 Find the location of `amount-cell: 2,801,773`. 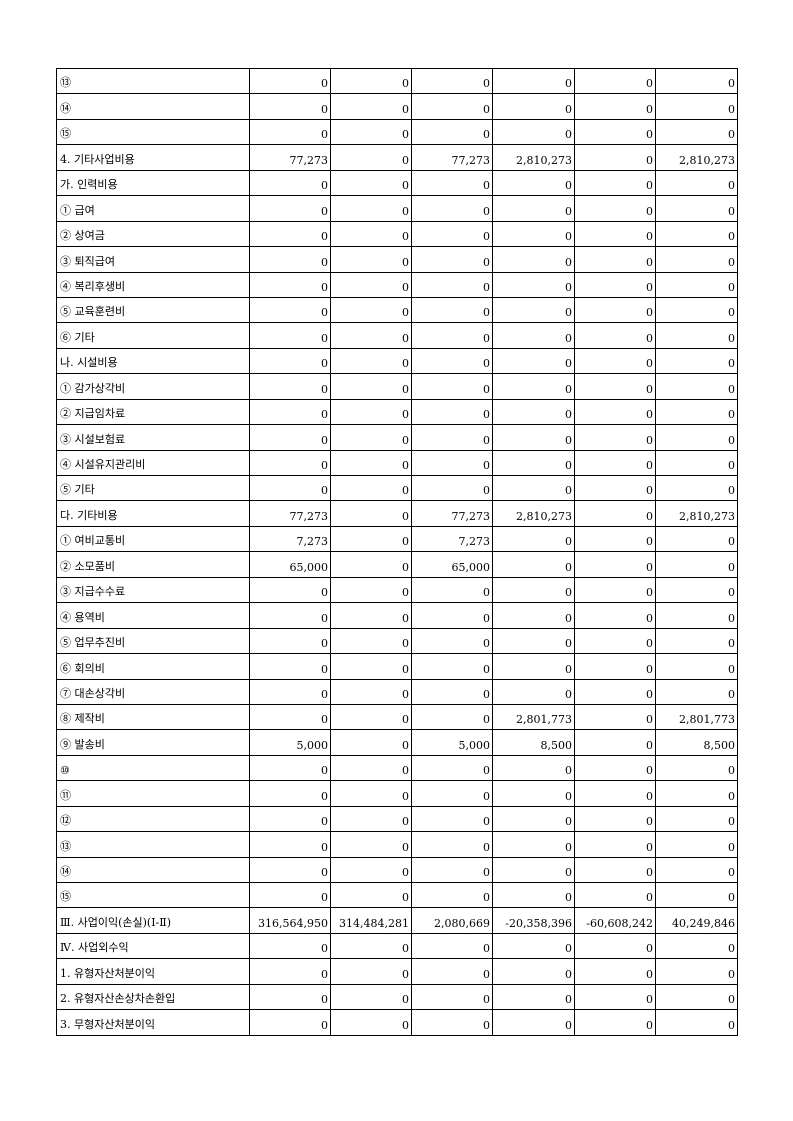

amount-cell: 2,801,773 is located at coordinates (696, 717).